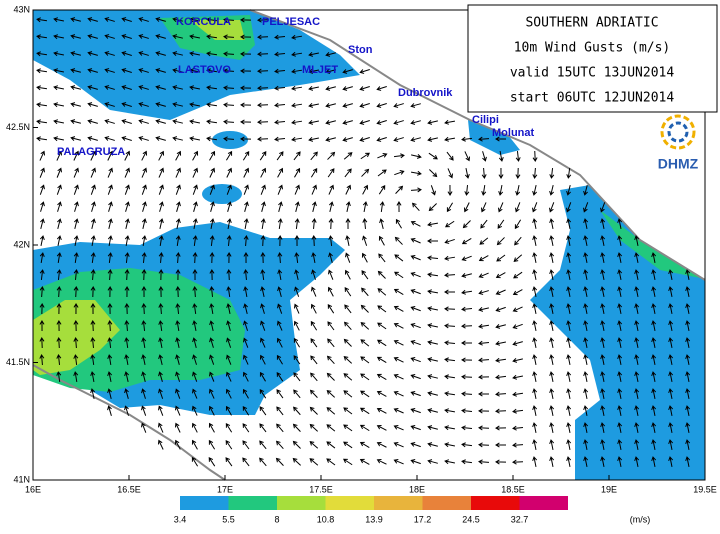 This screenshot has width=720, height=534. I want to click on x-tick-label: 18.5E, so click(513, 489).